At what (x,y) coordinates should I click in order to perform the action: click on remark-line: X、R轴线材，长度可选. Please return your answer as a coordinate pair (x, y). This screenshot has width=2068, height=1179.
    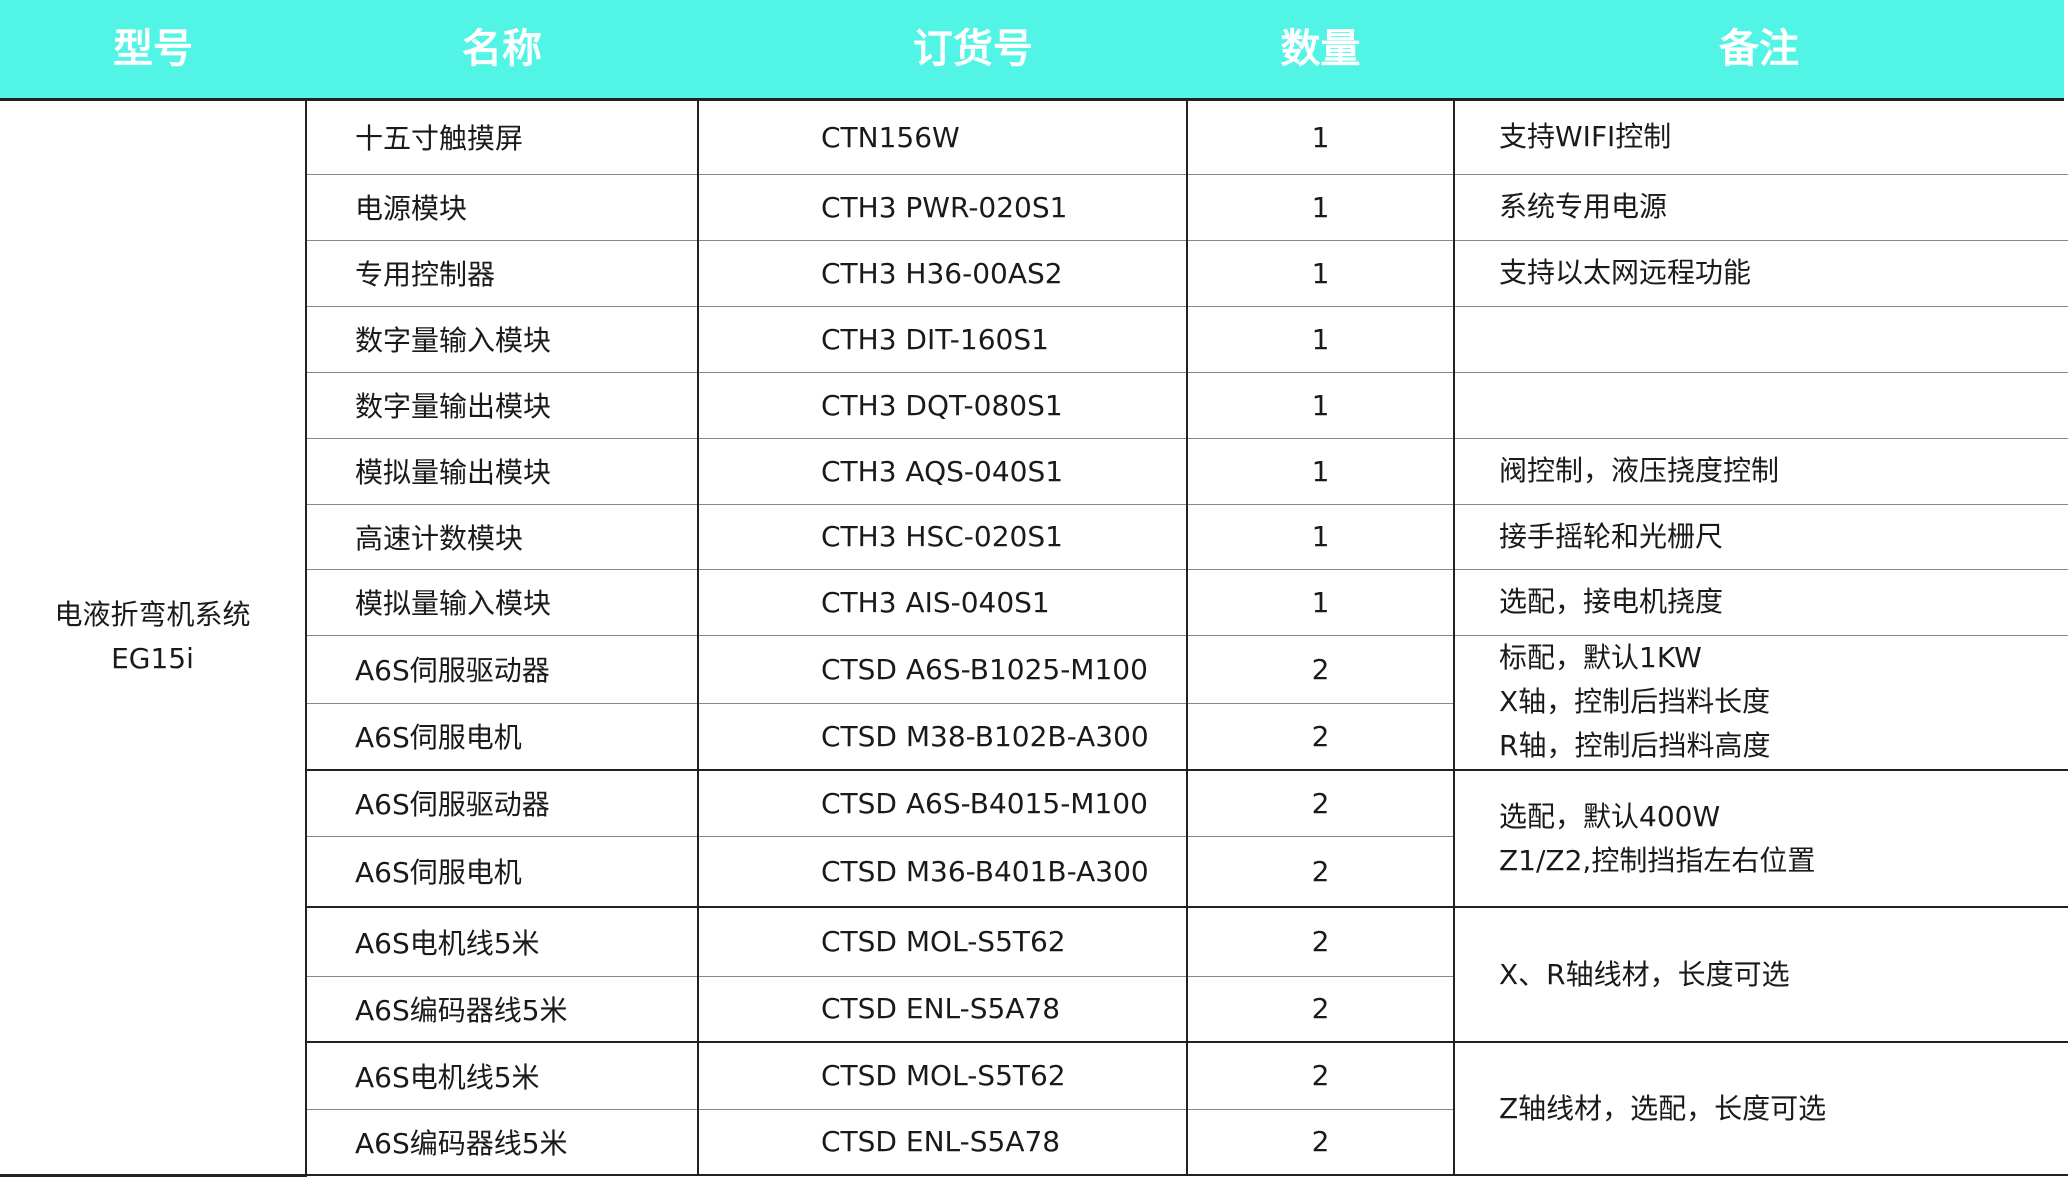
    Looking at the image, I should click on (1644, 974).